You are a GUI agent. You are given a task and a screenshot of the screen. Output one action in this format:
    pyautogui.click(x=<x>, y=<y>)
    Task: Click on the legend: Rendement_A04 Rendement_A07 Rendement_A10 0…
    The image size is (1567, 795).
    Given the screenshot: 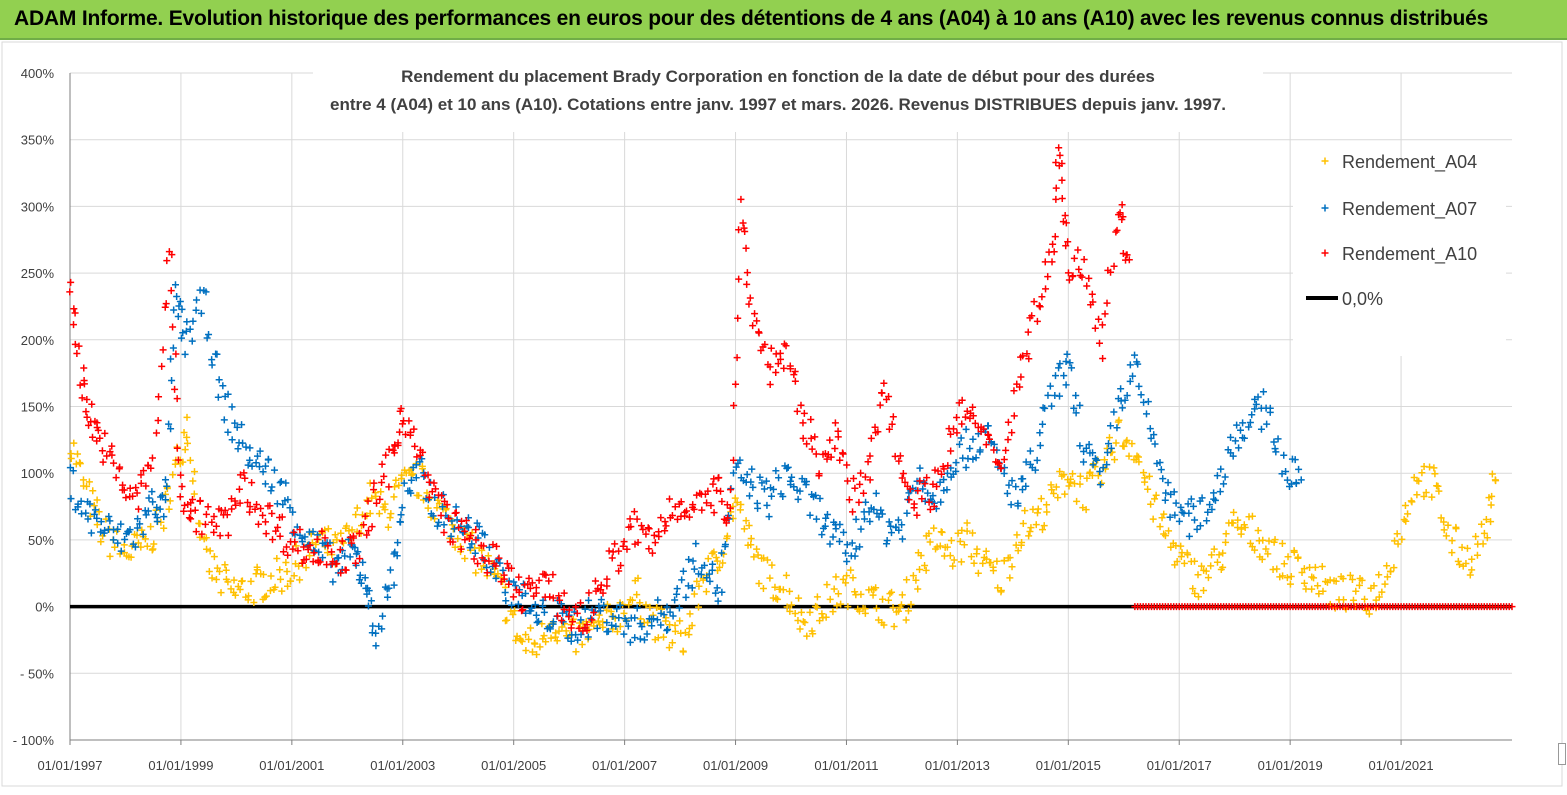 What is the action you would take?
    pyautogui.click(x=1399, y=254)
    